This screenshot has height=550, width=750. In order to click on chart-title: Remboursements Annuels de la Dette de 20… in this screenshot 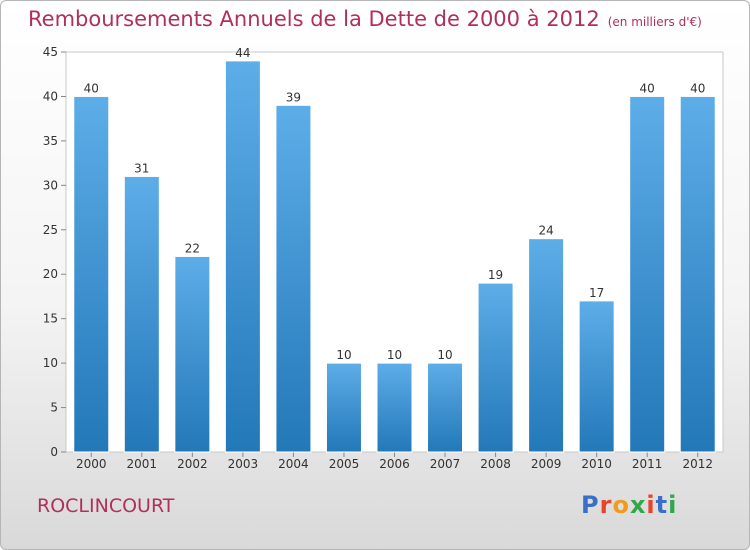, I will do `click(365, 19)`.